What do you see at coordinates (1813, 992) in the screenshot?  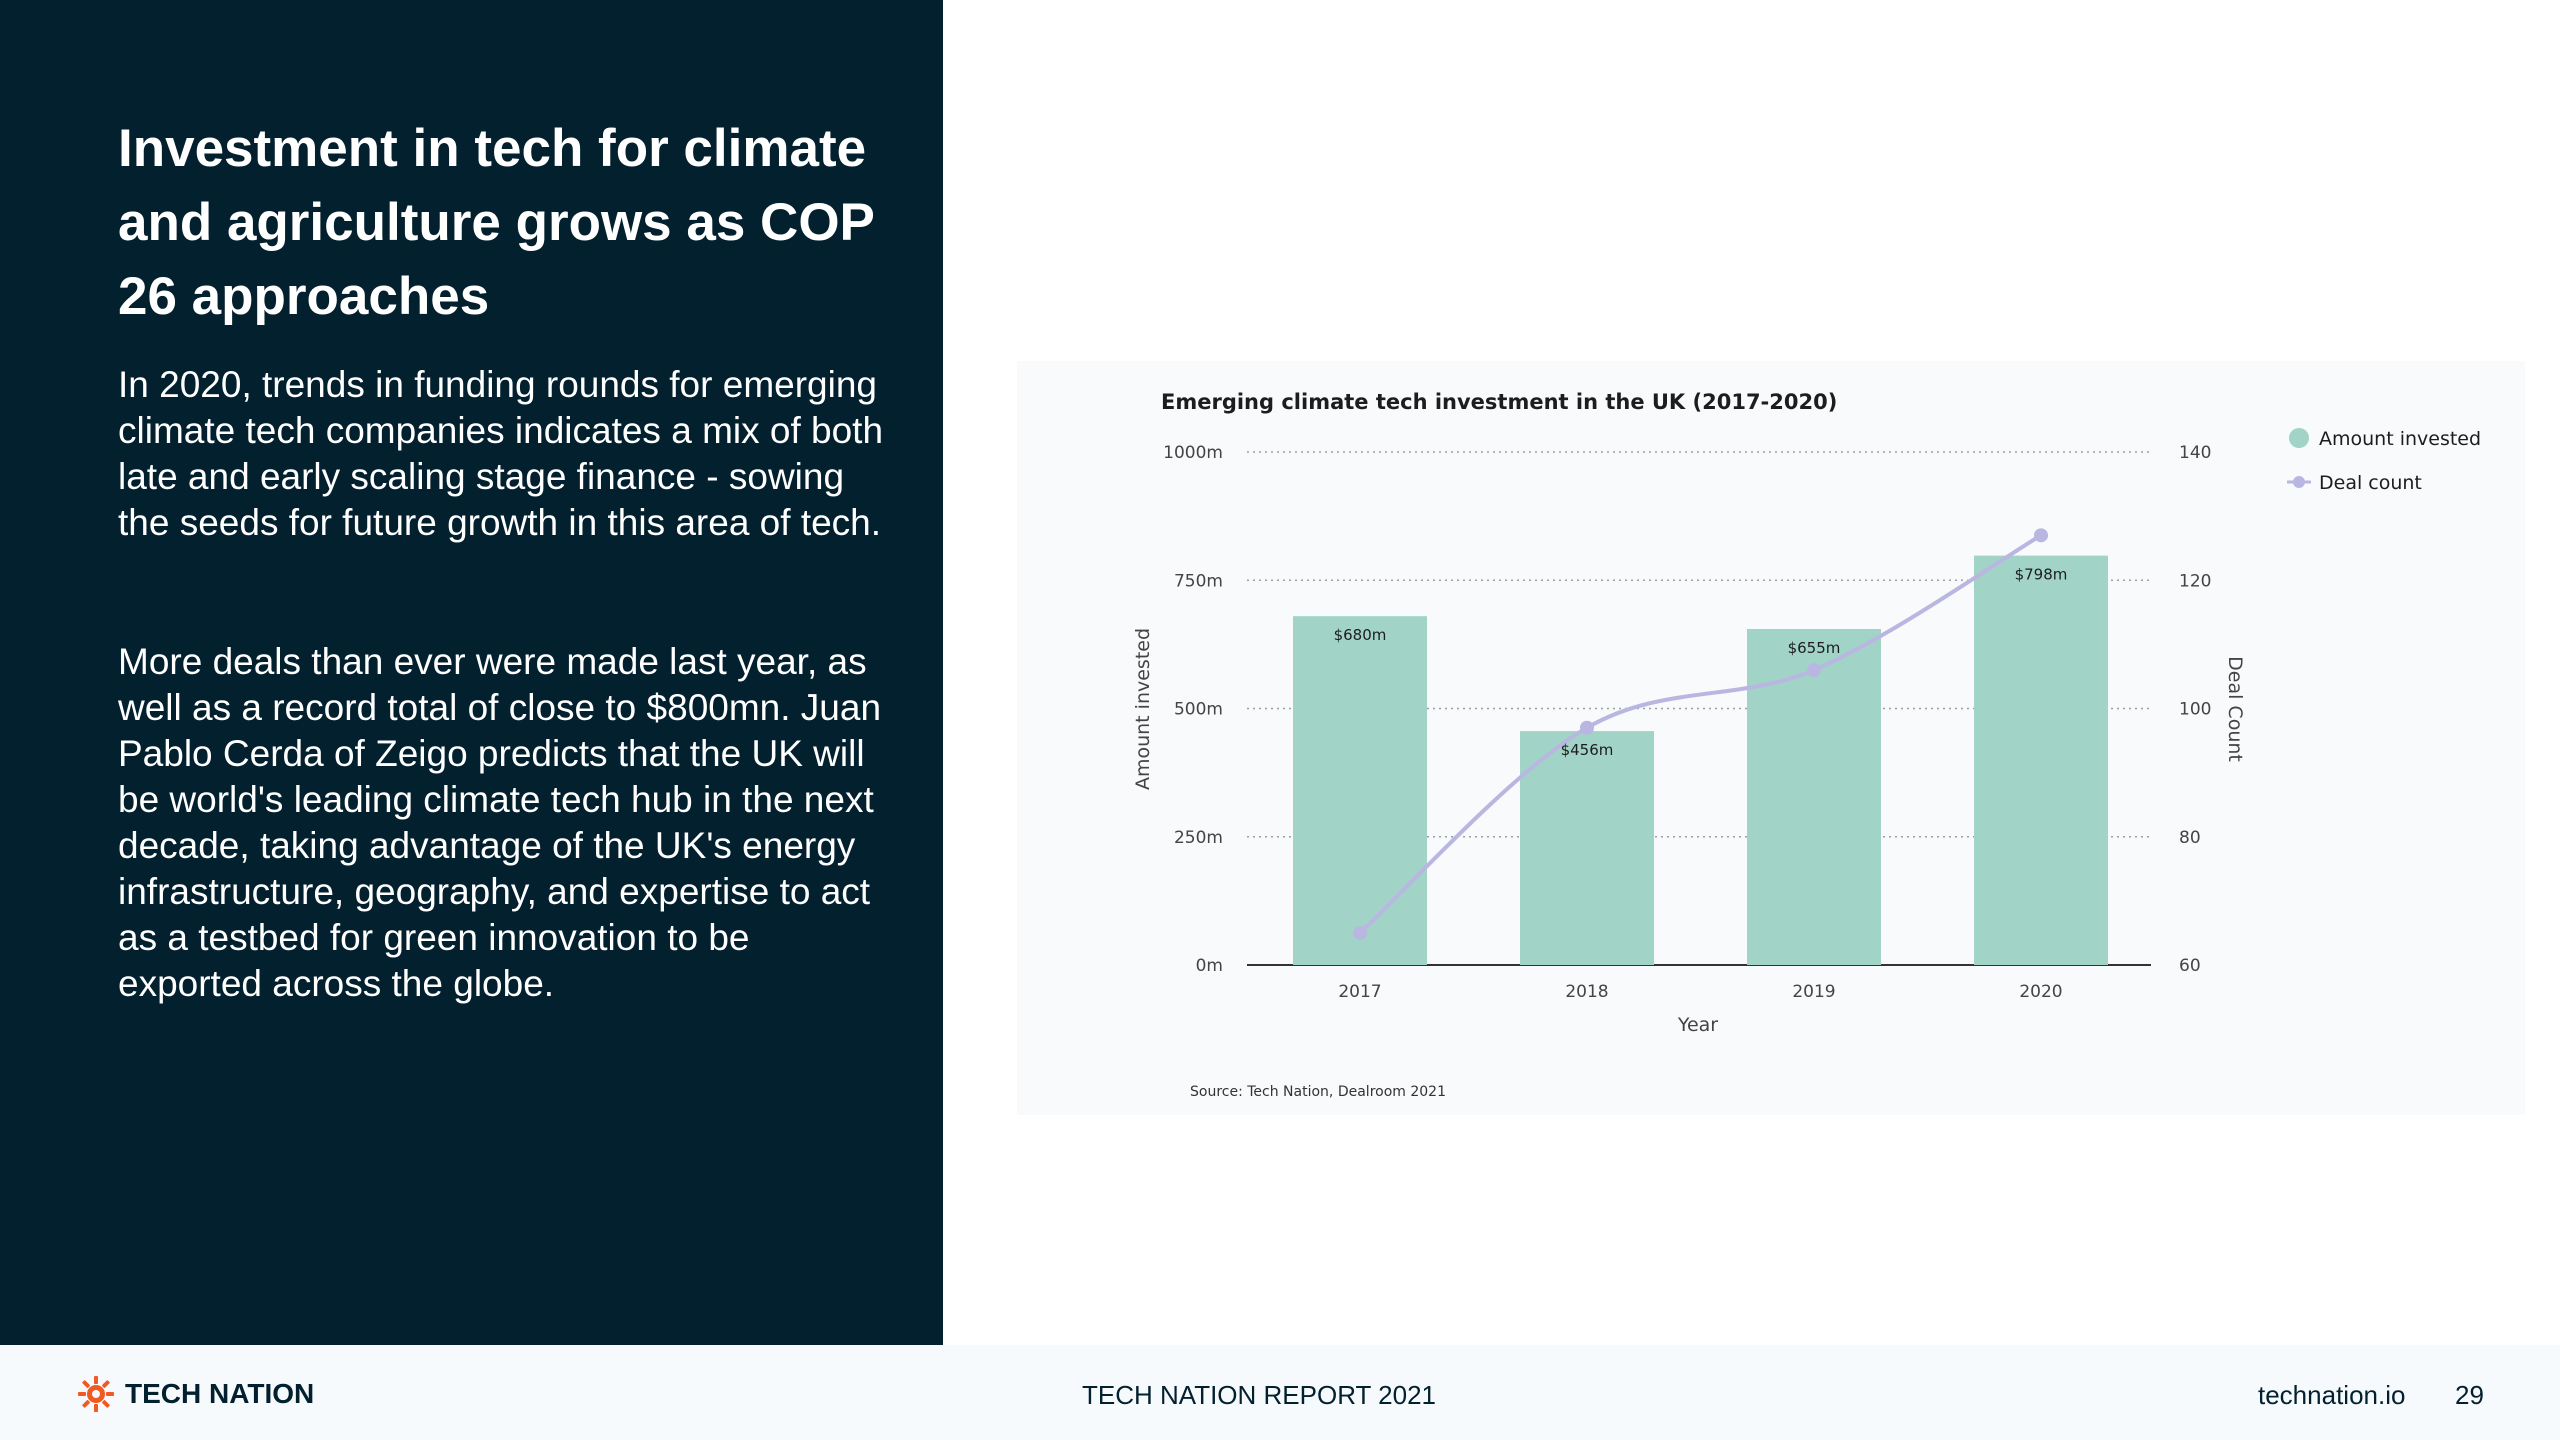 I see `x-tick-label: 2019` at bounding box center [1813, 992].